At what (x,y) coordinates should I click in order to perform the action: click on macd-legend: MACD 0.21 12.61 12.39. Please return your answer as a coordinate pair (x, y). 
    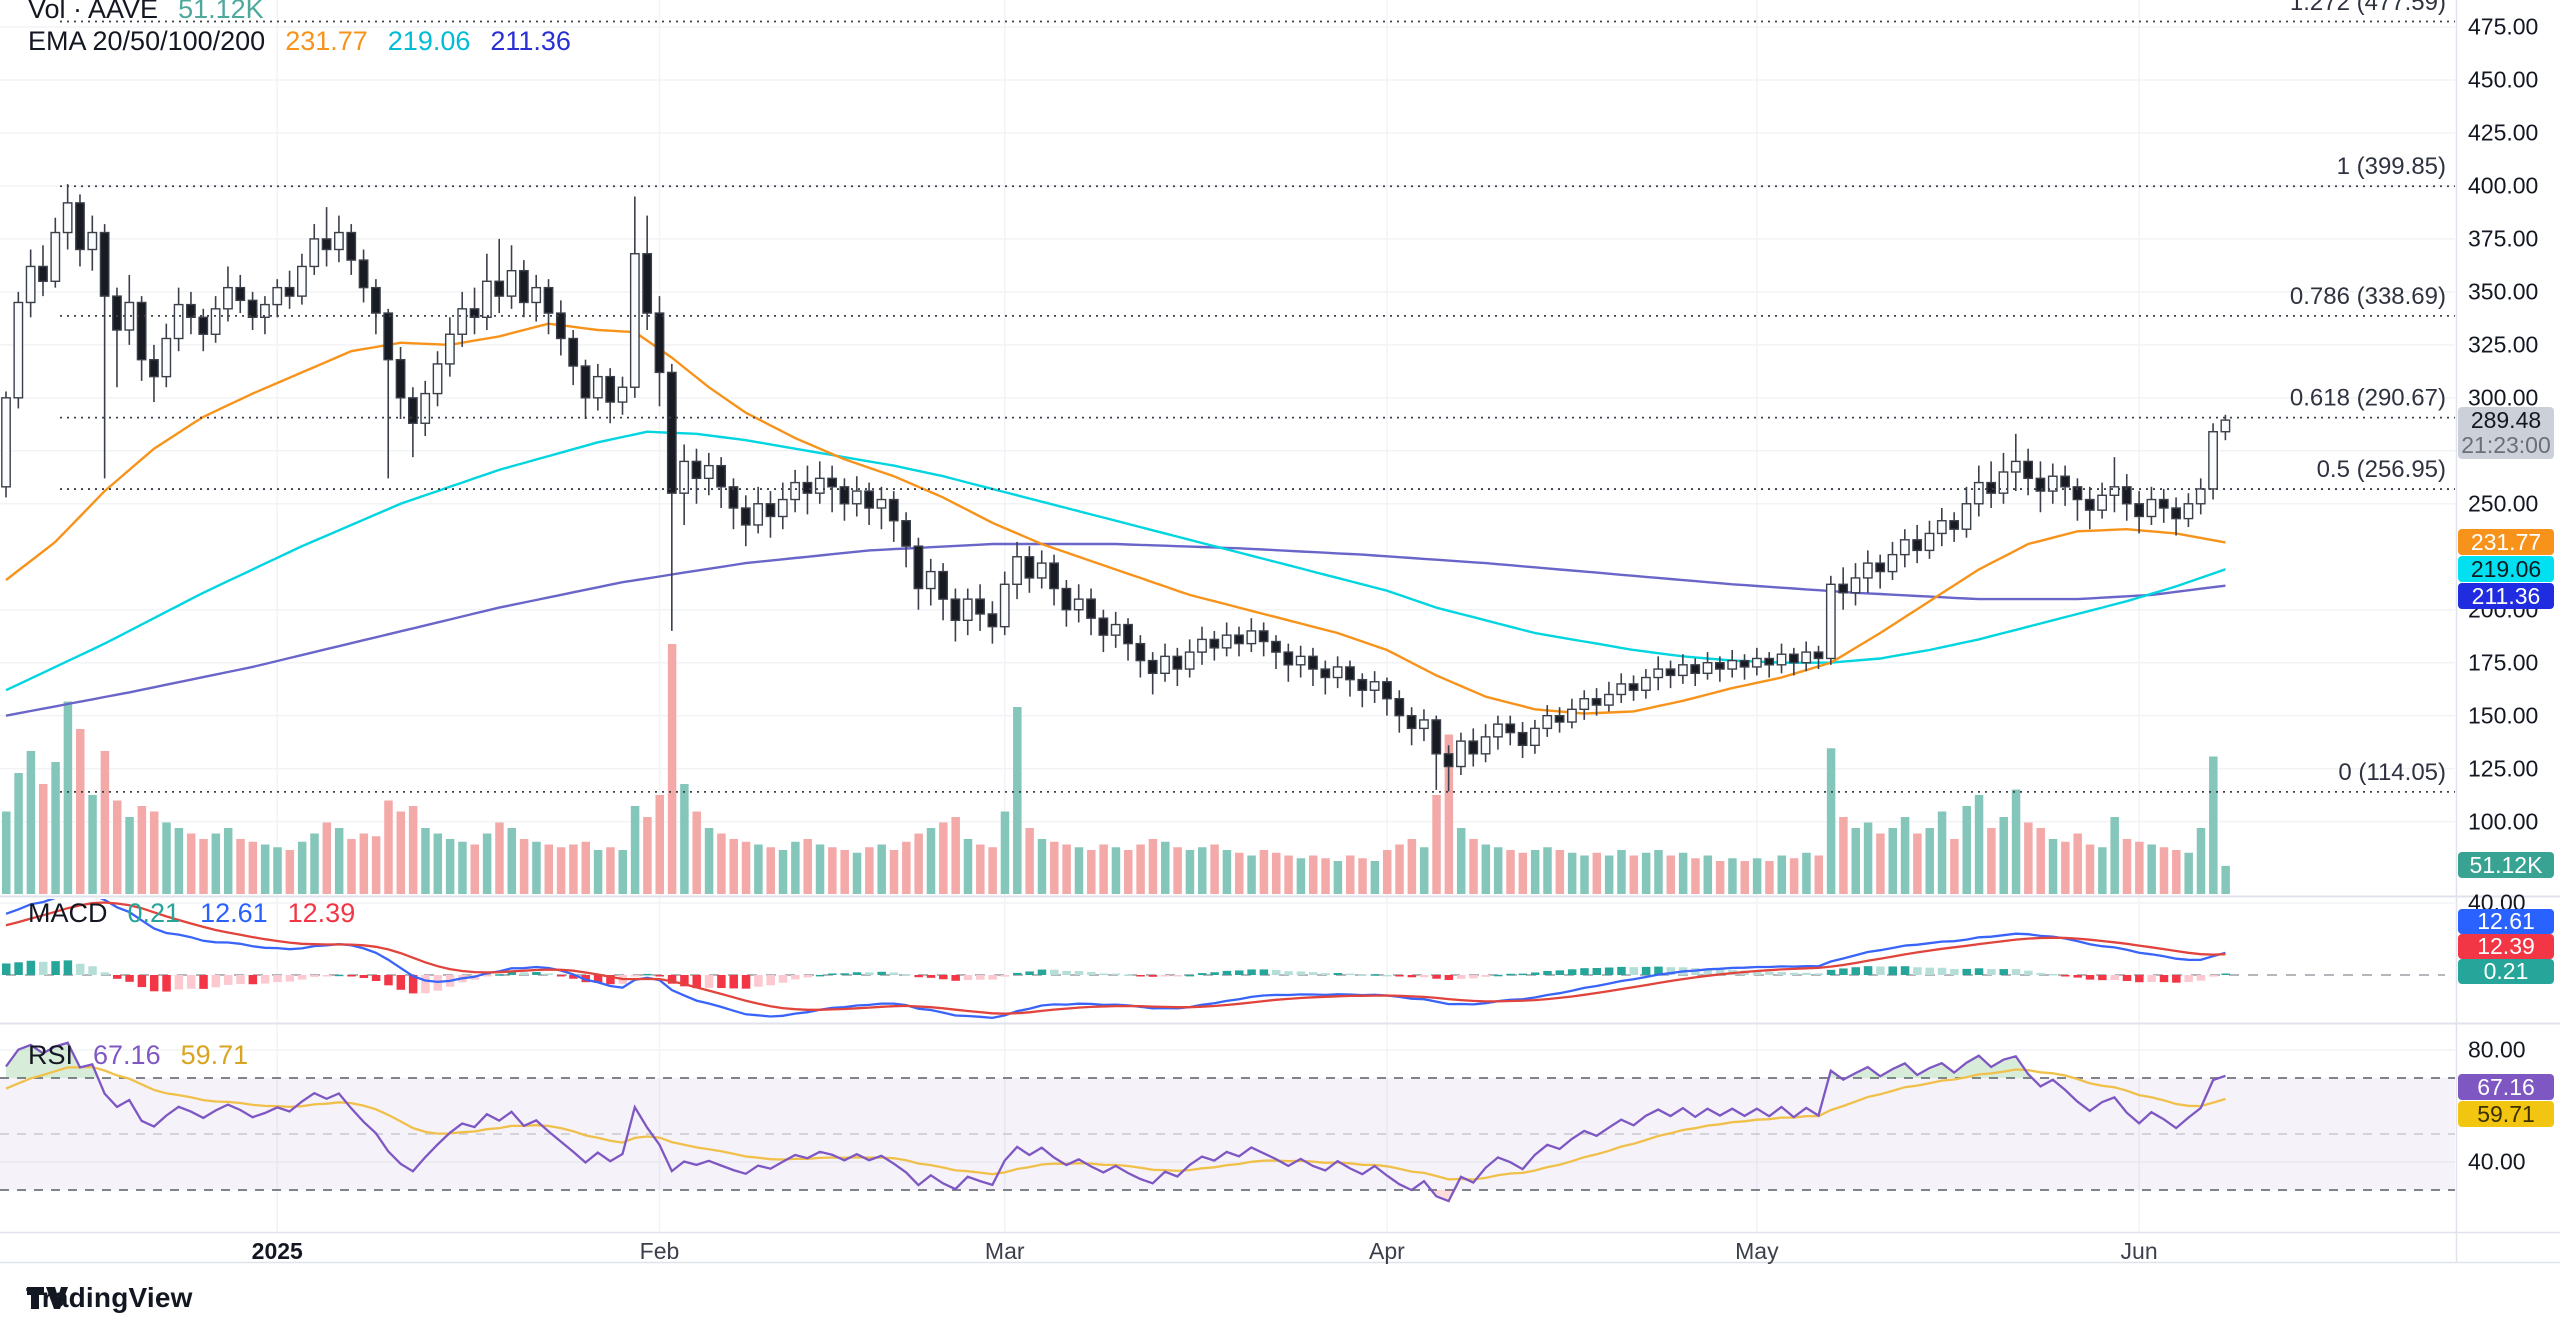
    Looking at the image, I should click on (191, 913).